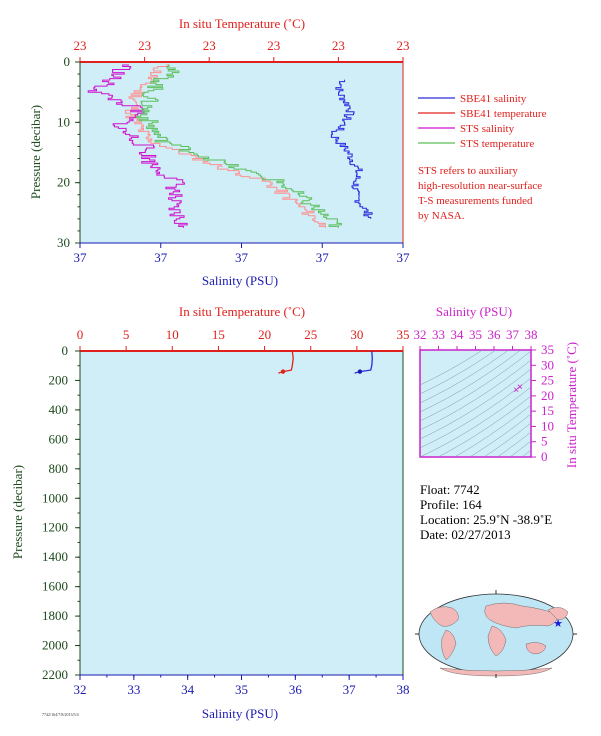 The height and width of the screenshot is (736, 601). I want to click on bottom-panel-temperature-point, so click(283, 371).